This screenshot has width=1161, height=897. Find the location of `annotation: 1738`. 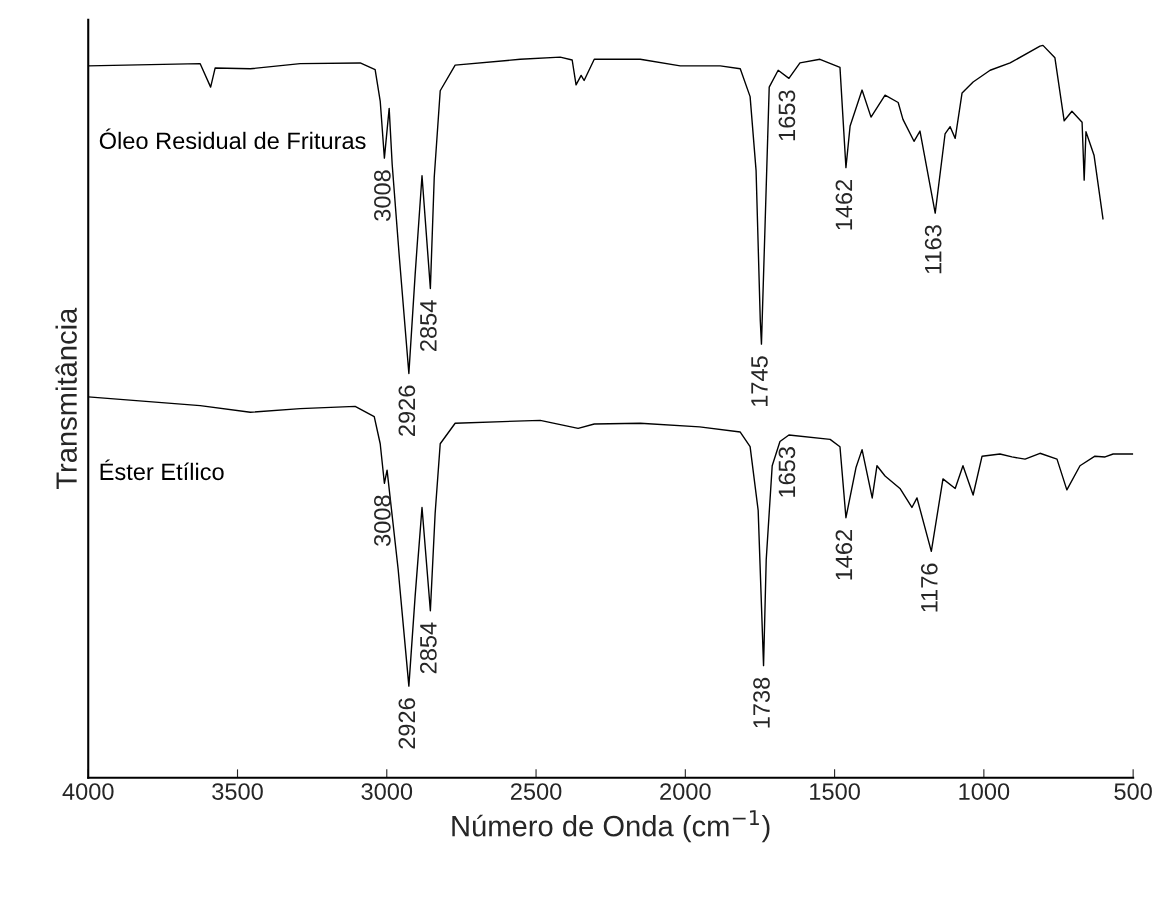

annotation: 1738 is located at coordinates (761, 702).